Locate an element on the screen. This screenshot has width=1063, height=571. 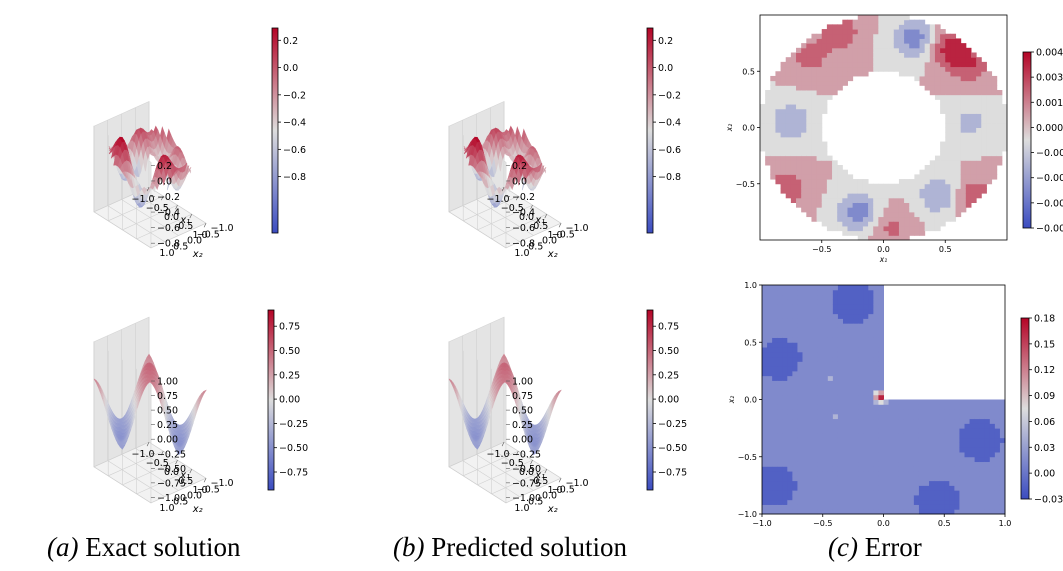
y-tick-label: 1.0 is located at coordinates (166, 508).